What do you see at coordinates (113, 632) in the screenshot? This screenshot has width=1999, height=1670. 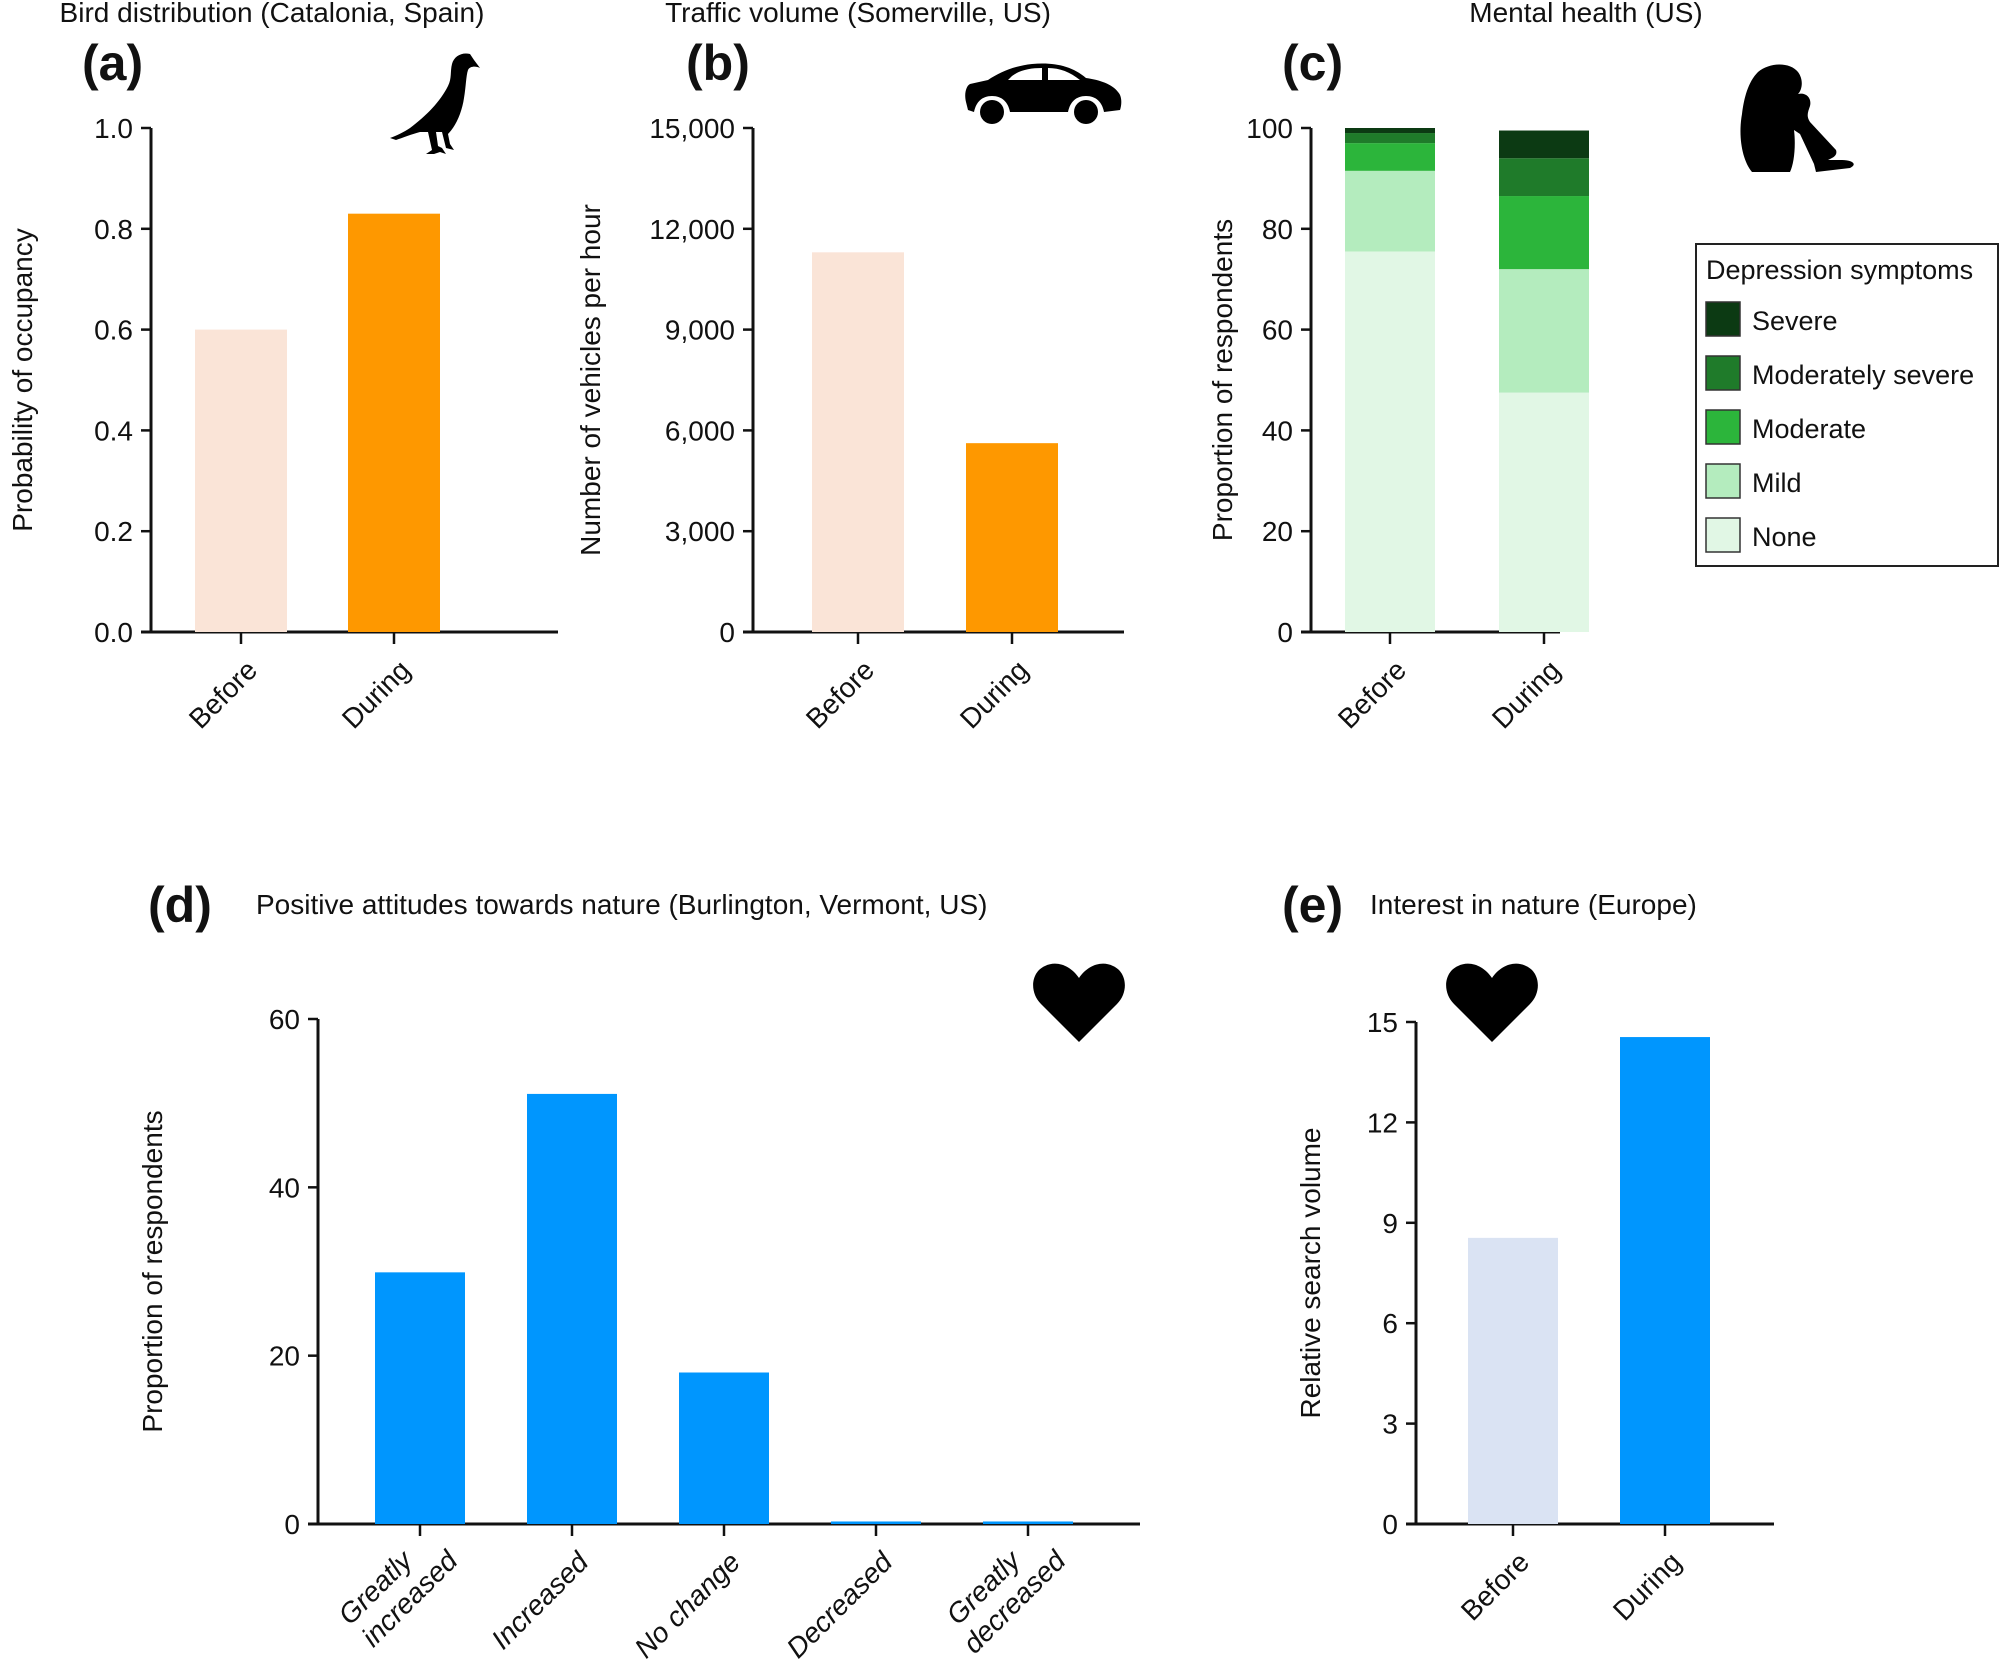 I see `y-tick-label: 0.0` at bounding box center [113, 632].